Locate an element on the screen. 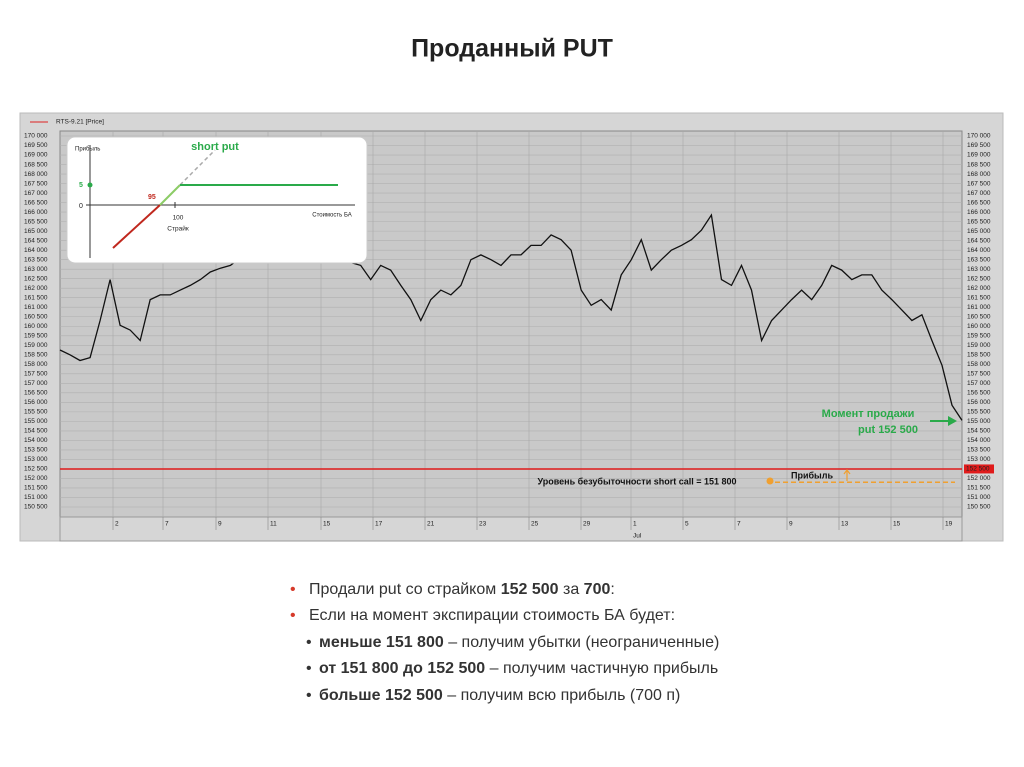 The width and height of the screenshot is (1024, 767). x-tick-label: 19 is located at coordinates (949, 524).